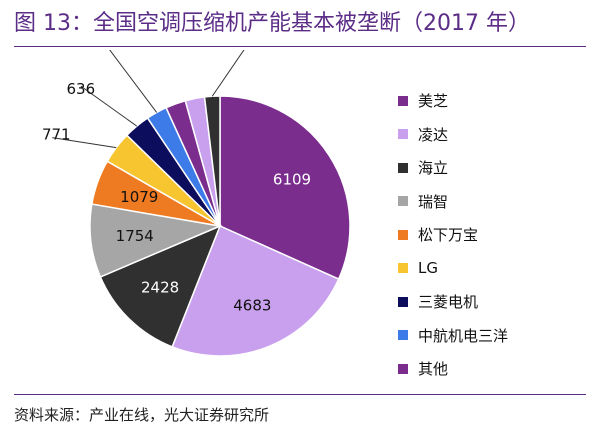  Describe the element at coordinates (433, 101) in the screenshot. I see `legend-label: 美芝` at that location.